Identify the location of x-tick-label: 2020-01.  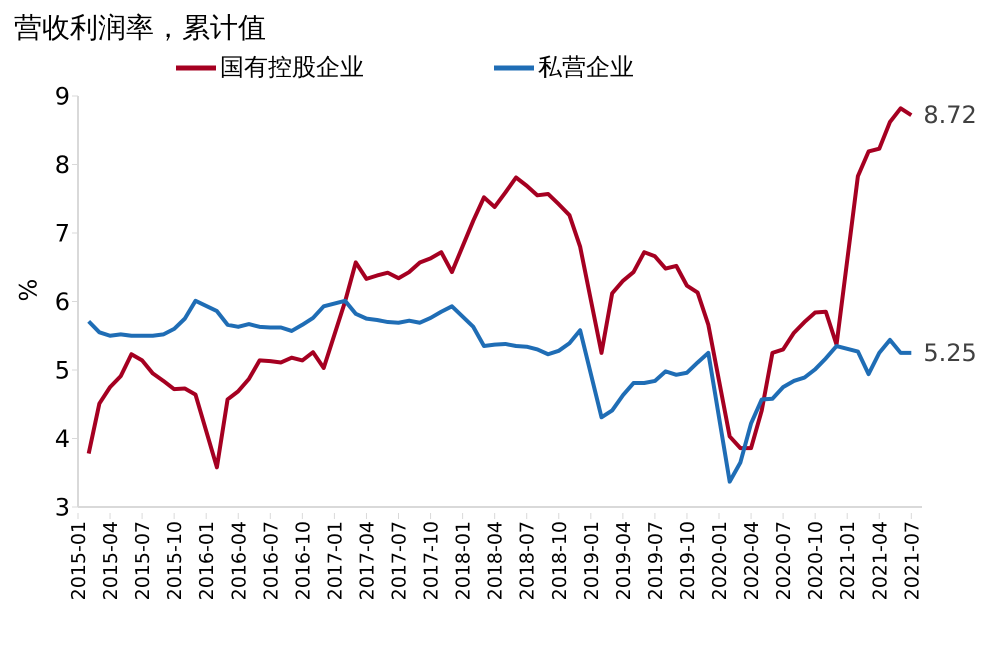
(720, 560).